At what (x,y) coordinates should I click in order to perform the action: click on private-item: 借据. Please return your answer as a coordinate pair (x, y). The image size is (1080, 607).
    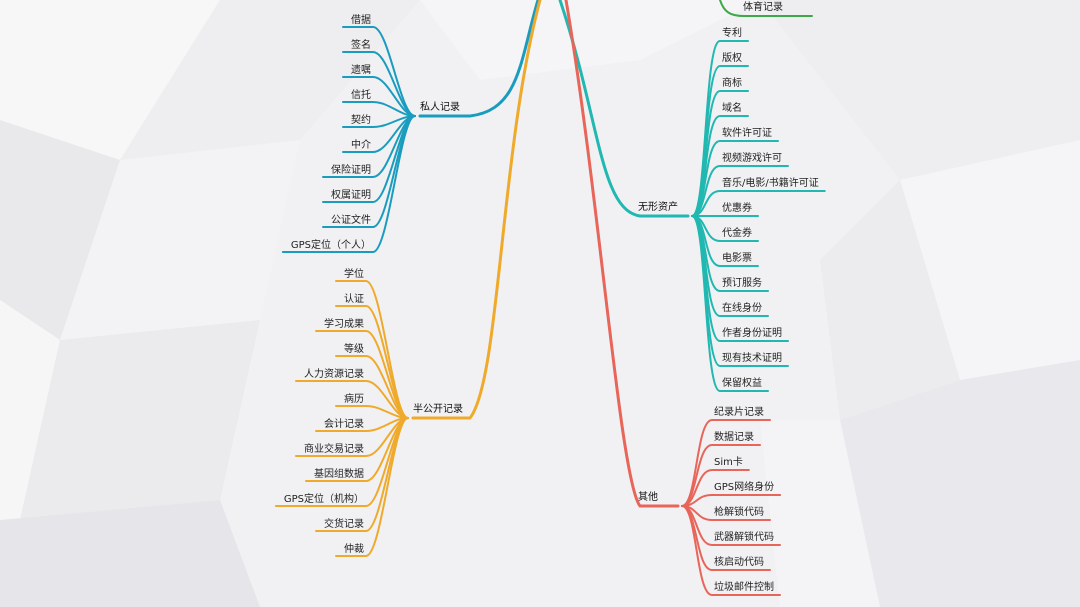
    Looking at the image, I should click on (361, 20).